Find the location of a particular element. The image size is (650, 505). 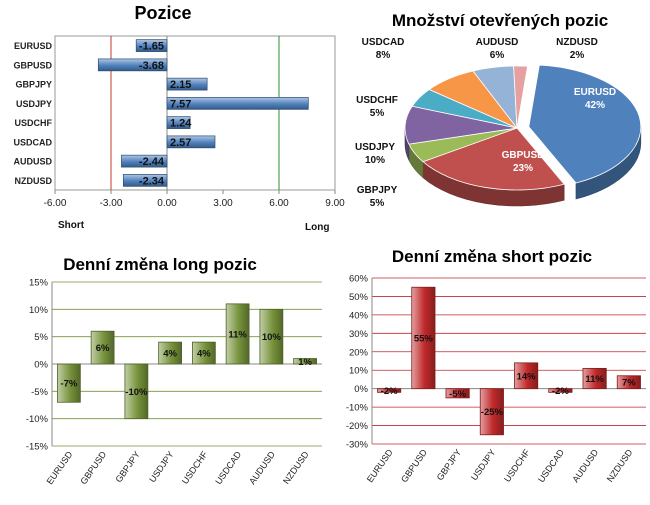

slice-label: USDCAD is located at coordinates (383, 42).